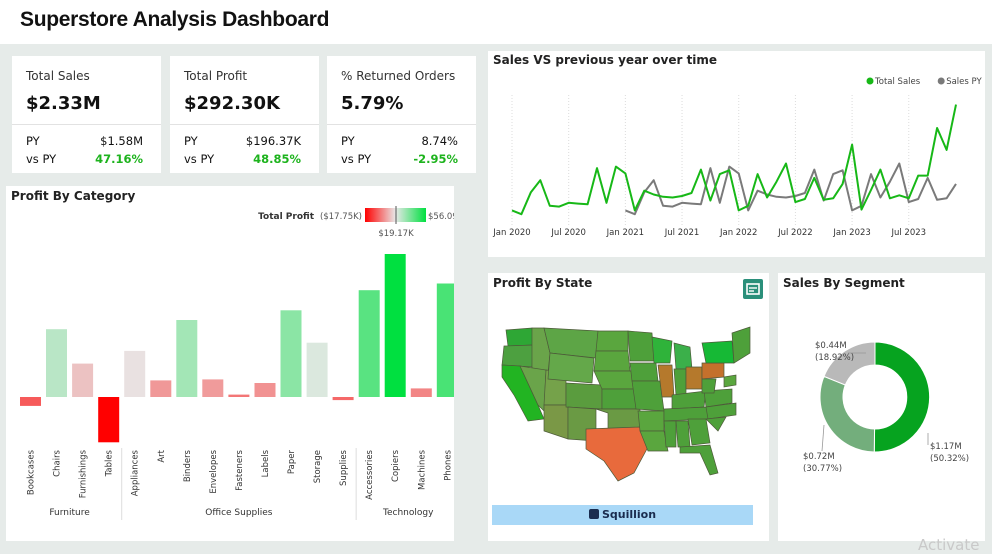 The width and height of the screenshot is (992, 554). What do you see at coordinates (949, 545) in the screenshot?
I see `activation-watermark: Activate` at bounding box center [949, 545].